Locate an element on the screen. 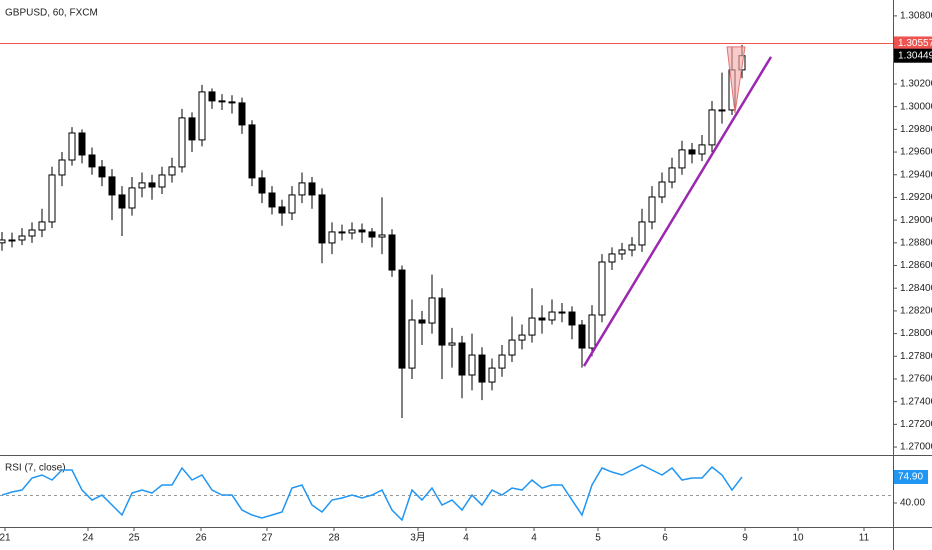 The image size is (932, 550). x-tick-label: 6 is located at coordinates (665, 538).